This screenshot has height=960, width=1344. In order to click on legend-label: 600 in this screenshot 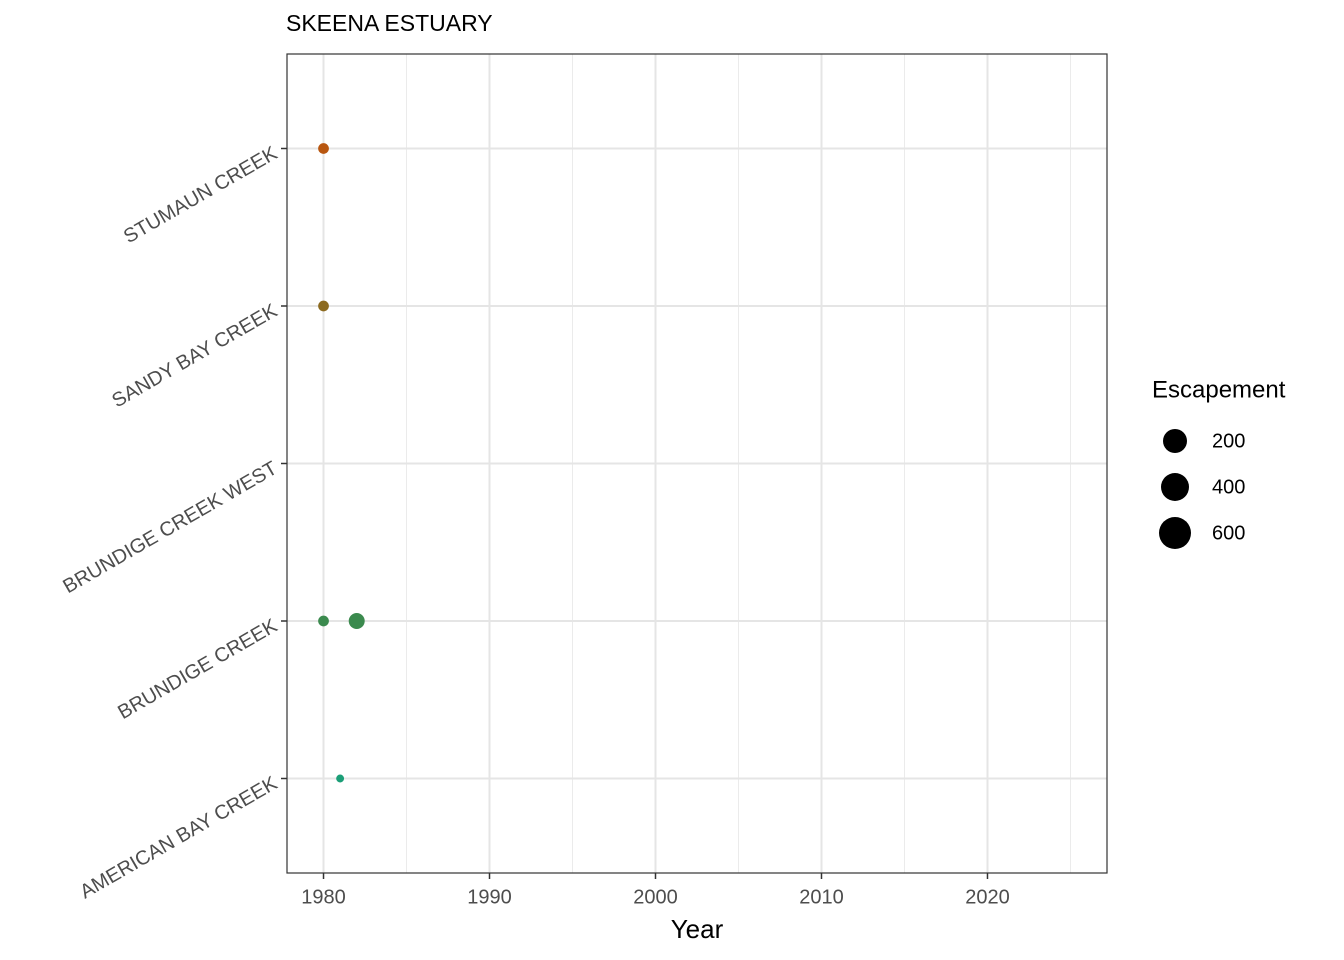, I will do `click(1228, 533)`.